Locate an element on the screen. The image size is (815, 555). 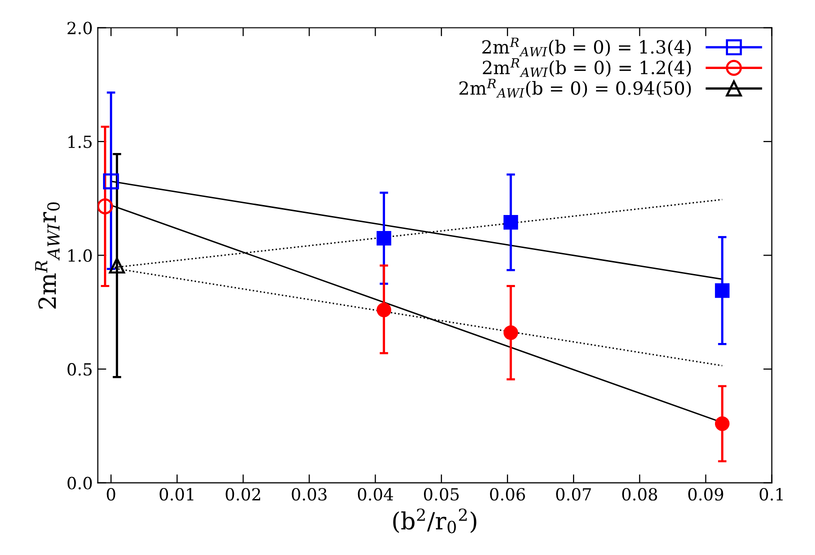
y-tick-label: 0.5 is located at coordinates (80, 369).